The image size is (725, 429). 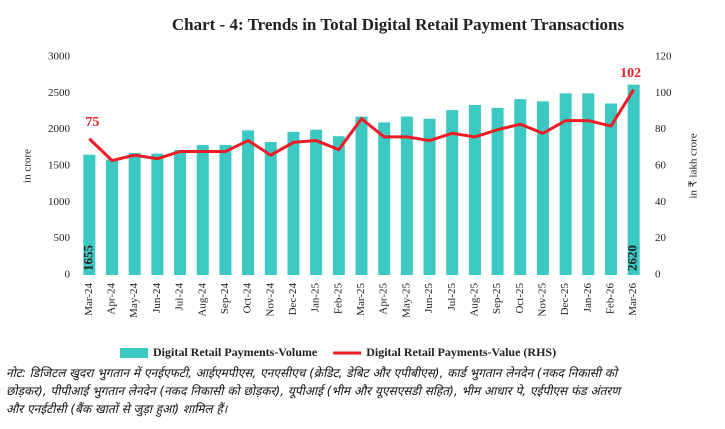 What do you see at coordinates (542, 300) in the screenshot?
I see `x-tick-label: Nov-25` at bounding box center [542, 300].